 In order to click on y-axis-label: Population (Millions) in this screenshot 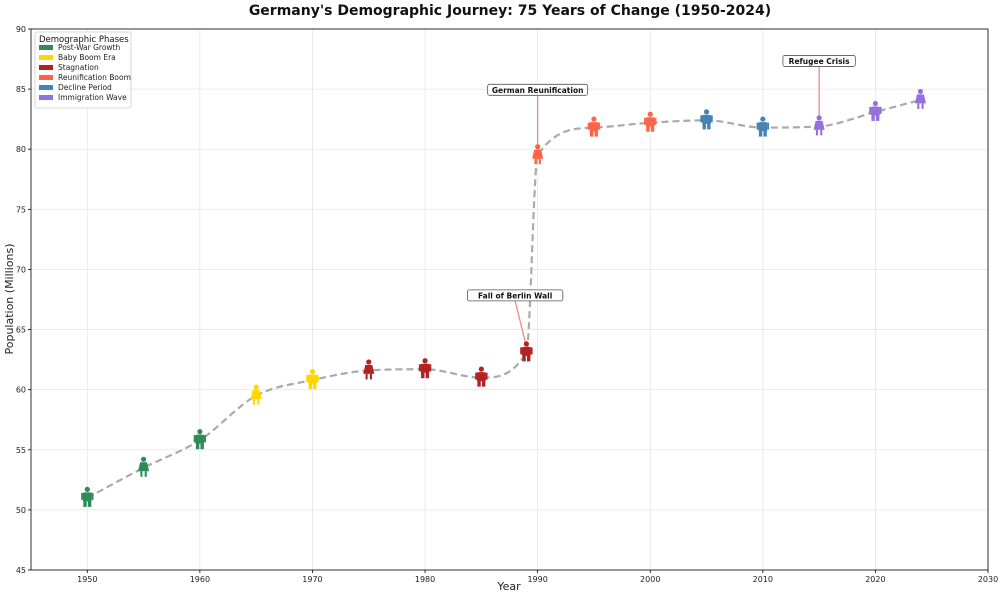, I will do `click(9, 298)`.